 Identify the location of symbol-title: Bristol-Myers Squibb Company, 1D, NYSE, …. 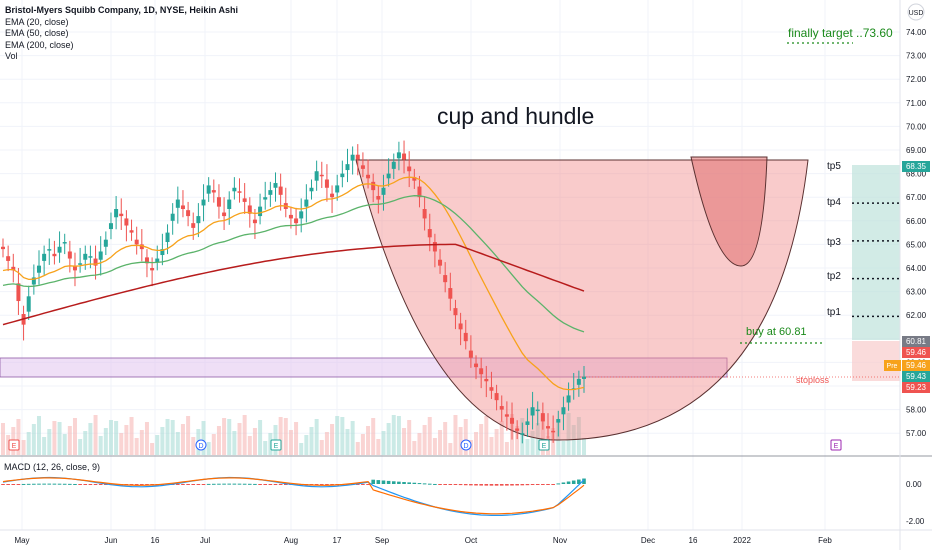
(122, 10).